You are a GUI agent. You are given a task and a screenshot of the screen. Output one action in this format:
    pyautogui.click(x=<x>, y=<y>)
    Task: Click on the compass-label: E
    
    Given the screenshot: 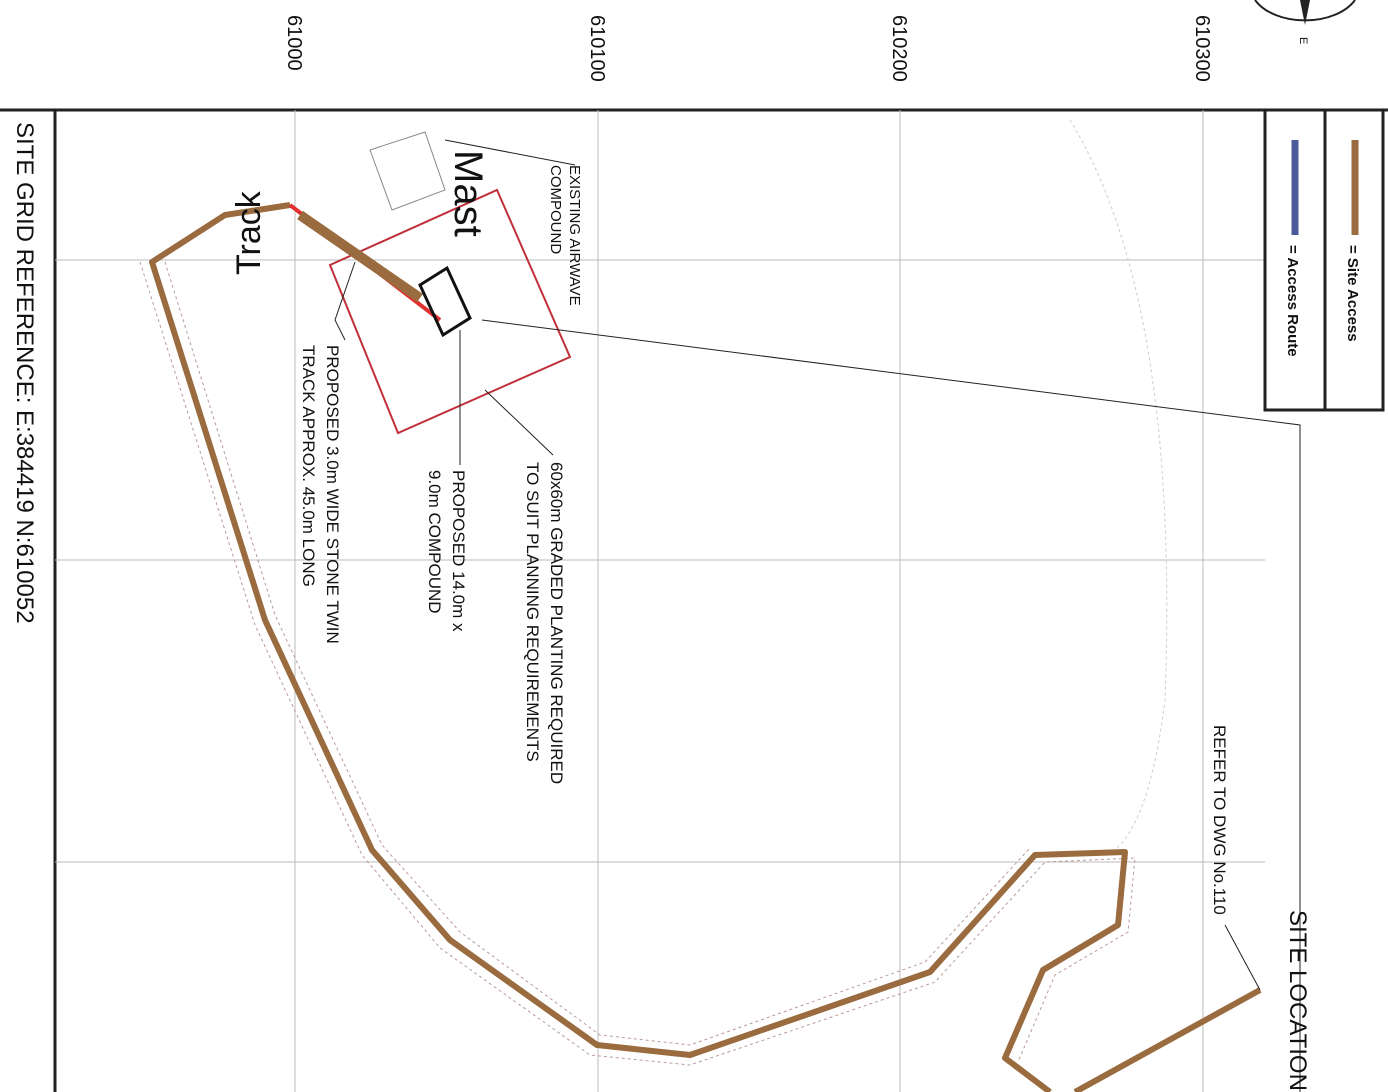 What is the action you would take?
    pyautogui.click(x=1303, y=40)
    